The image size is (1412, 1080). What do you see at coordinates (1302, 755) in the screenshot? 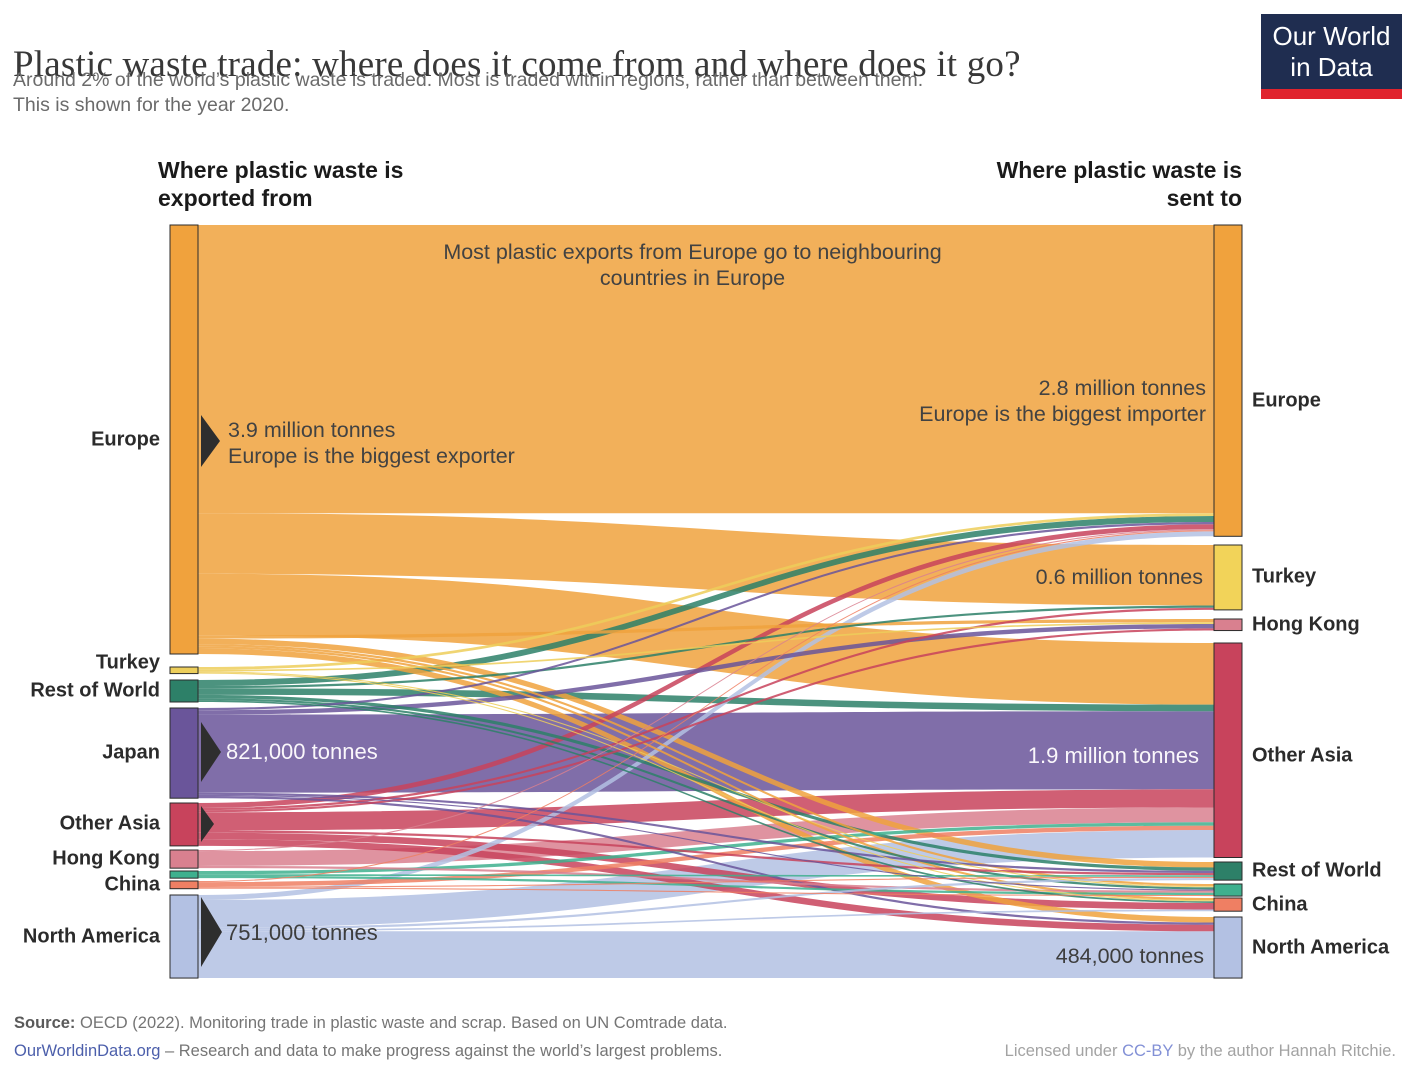
I see `node-label-other_asia-right: Other Asia` at bounding box center [1302, 755].